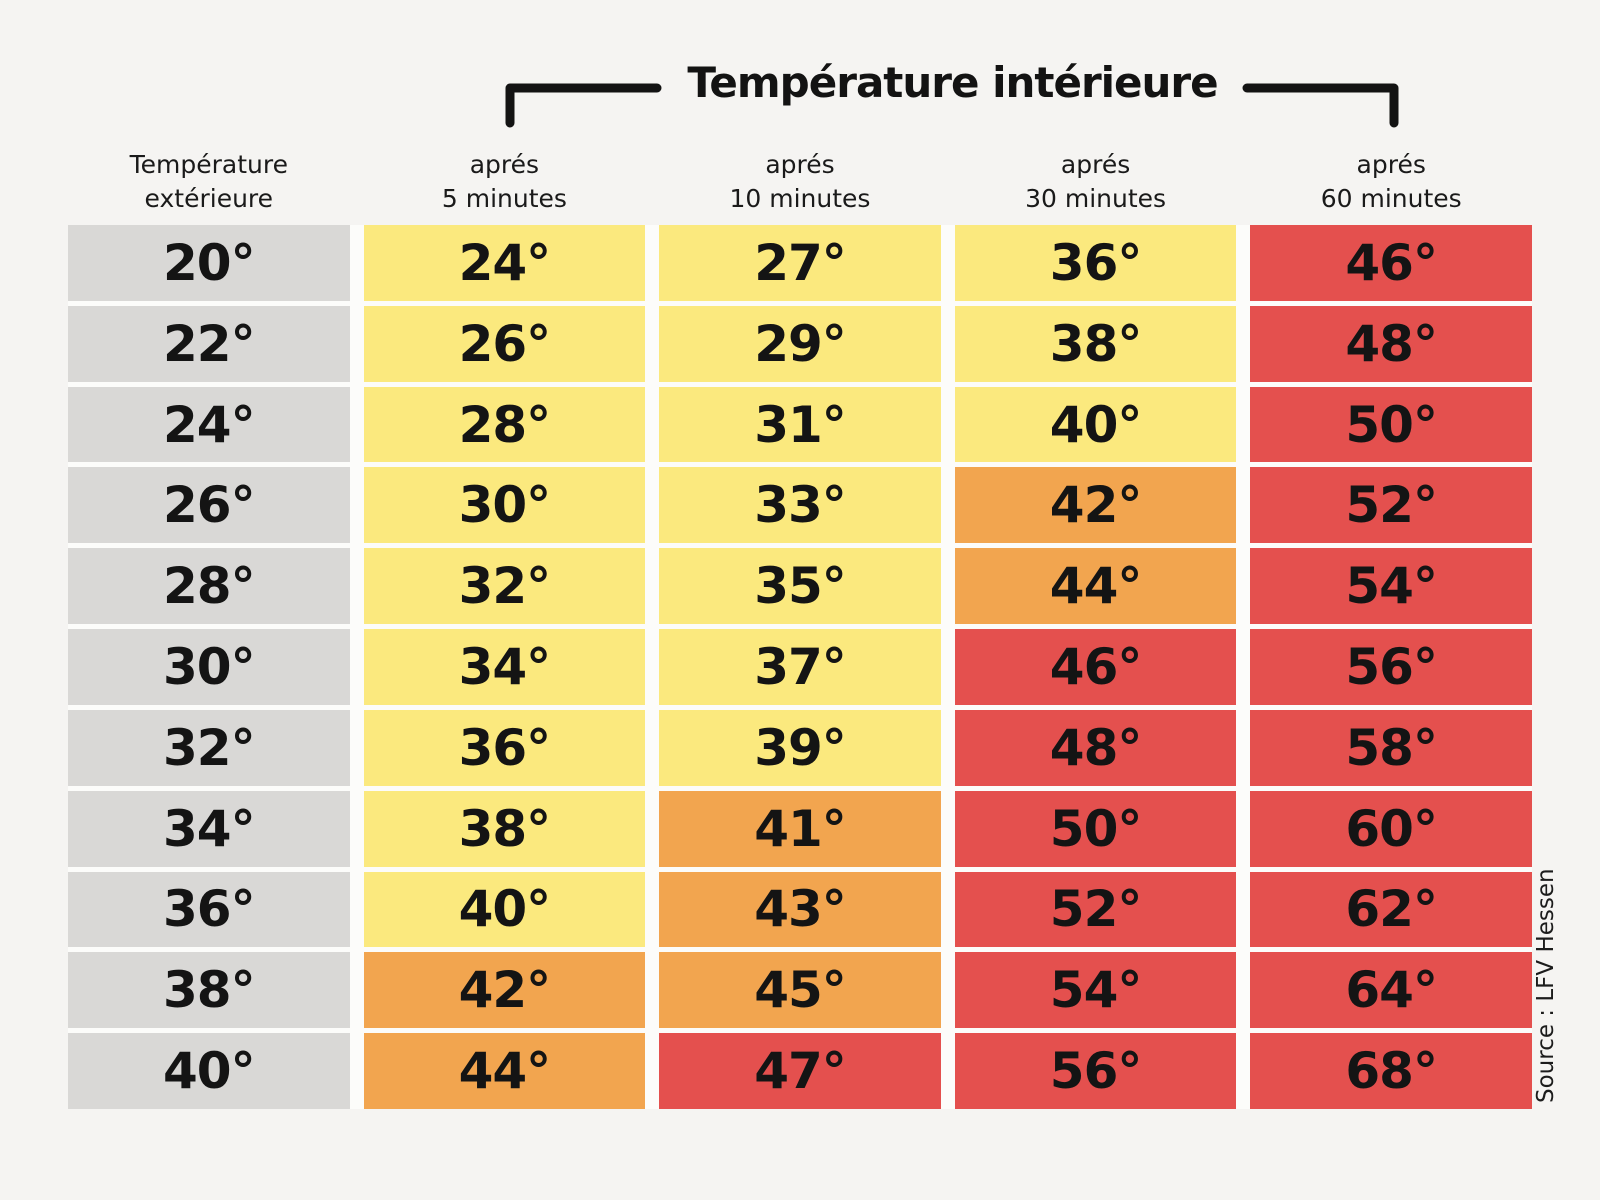 This screenshot has width=1600, height=1200. Describe the element at coordinates (208, 164) in the screenshot. I see `header-line-1: Température` at that location.